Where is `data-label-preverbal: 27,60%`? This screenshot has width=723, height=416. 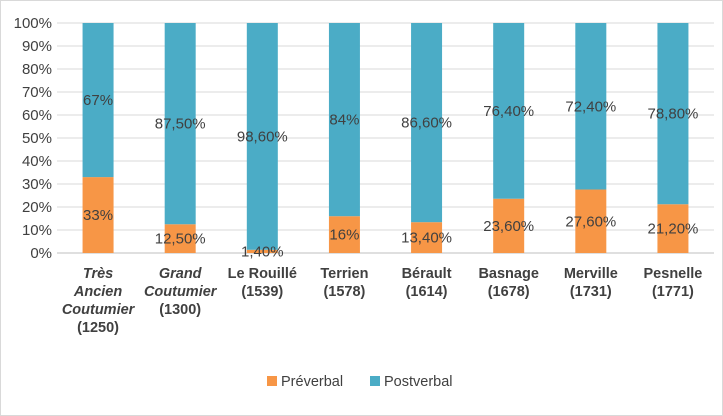
data-label-preverbal: 27,60% is located at coordinates (590, 221).